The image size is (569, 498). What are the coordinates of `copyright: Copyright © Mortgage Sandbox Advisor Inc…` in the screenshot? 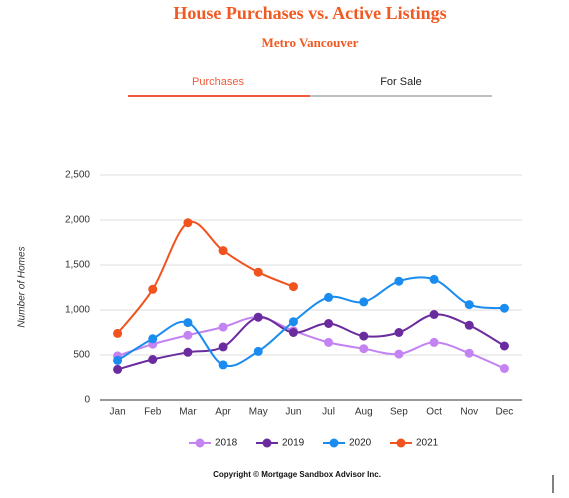 It's located at (297, 474).